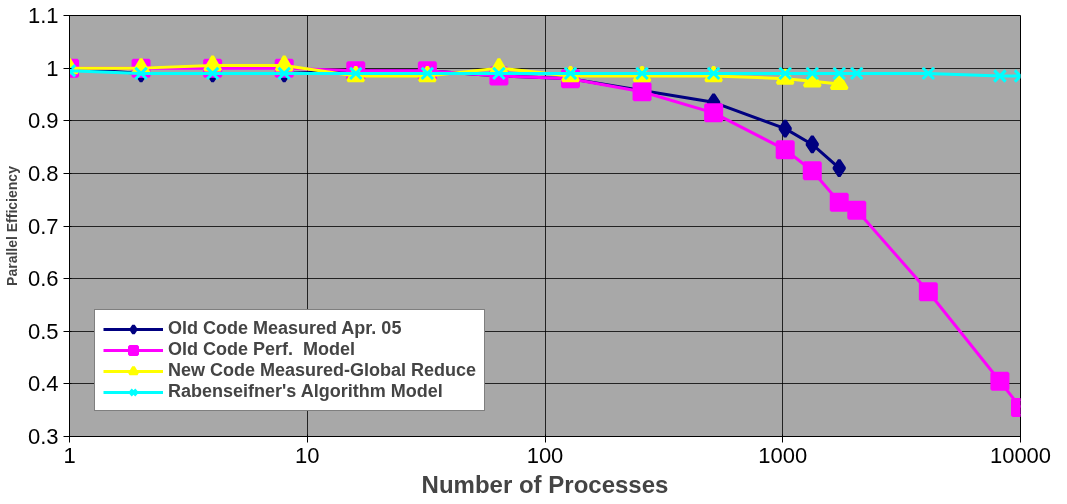  Describe the element at coordinates (43, 384) in the screenshot. I see `y-tick-label: 0.4` at that location.